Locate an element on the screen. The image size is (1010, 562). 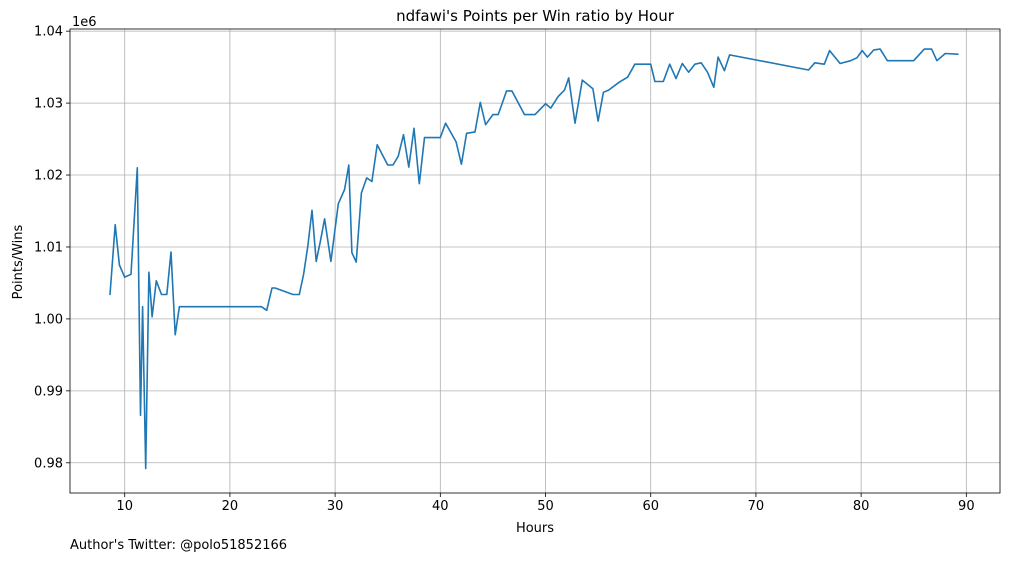
x-tick-label: 50 is located at coordinates (545, 506).